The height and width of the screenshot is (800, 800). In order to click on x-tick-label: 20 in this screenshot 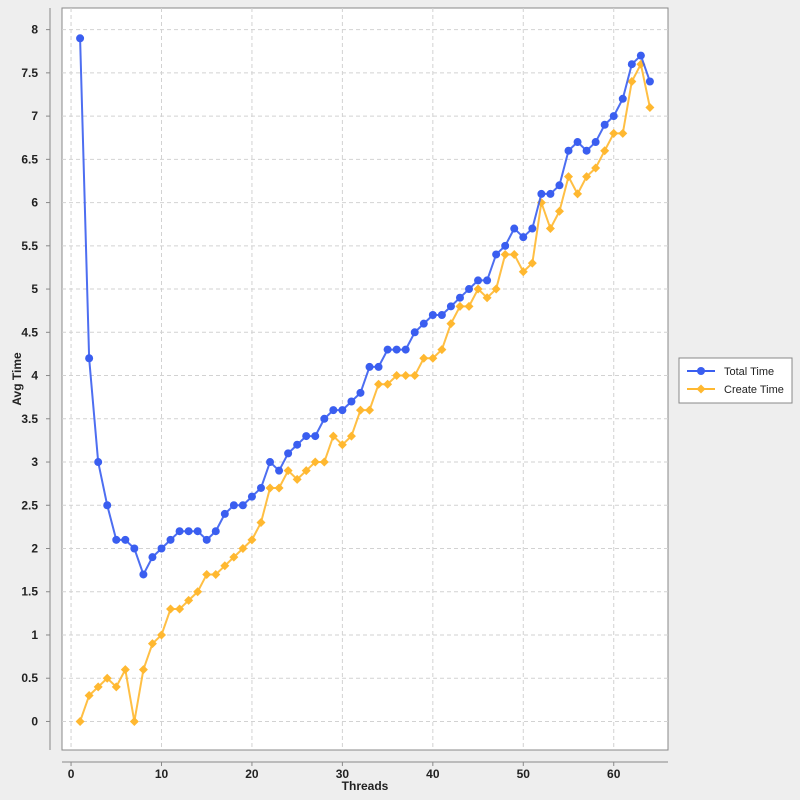, I will do `click(252, 774)`.